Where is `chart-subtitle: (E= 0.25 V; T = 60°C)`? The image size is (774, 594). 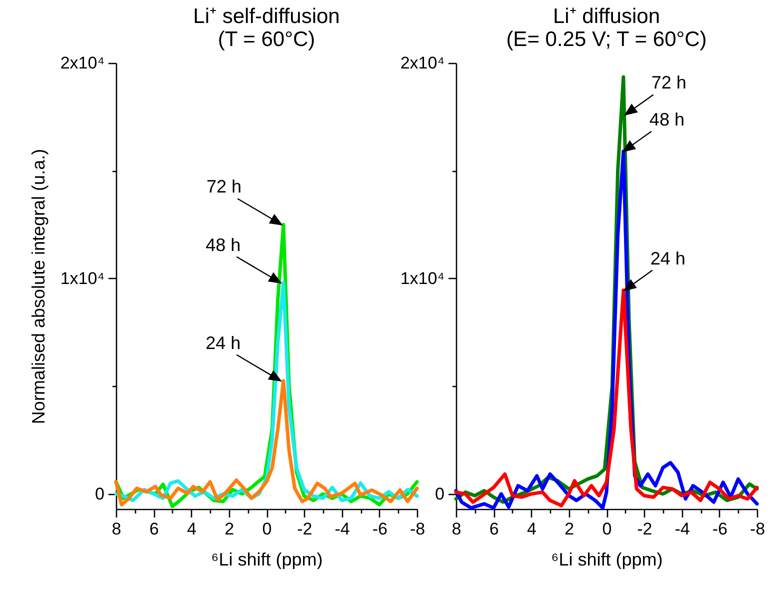
chart-subtitle: (E= 0.25 V; T = 60°C) is located at coordinates (606, 39).